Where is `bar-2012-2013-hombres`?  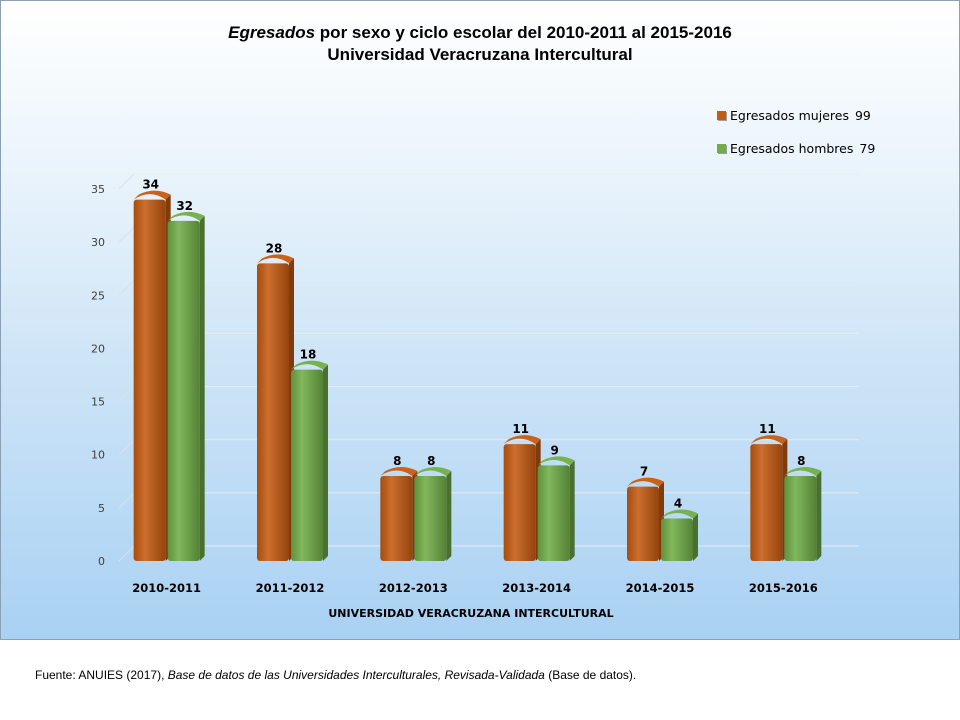 bar-2012-2013-hombres is located at coordinates (433, 513).